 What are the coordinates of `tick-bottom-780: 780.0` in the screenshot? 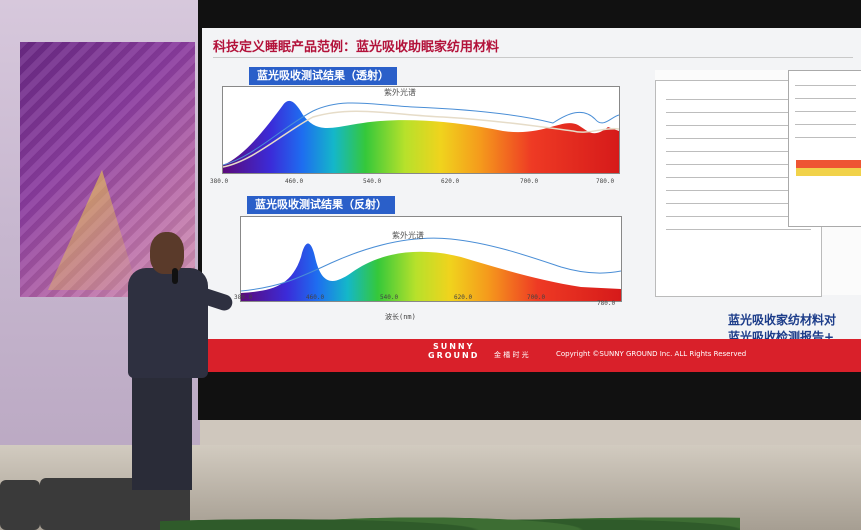 It's located at (606, 303).